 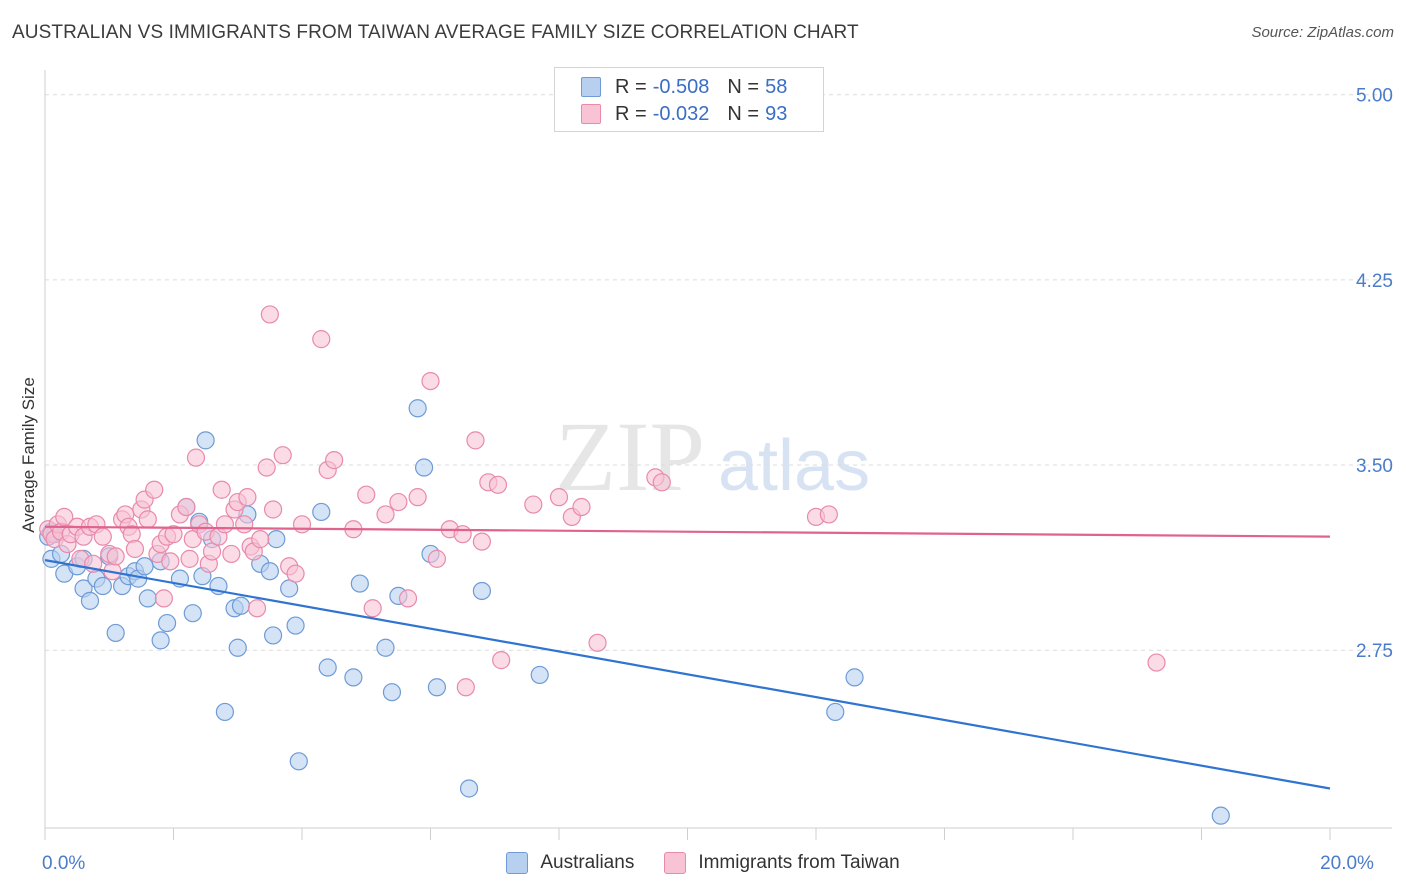 I want to click on legend-n-value: 93, so click(x=776, y=113).